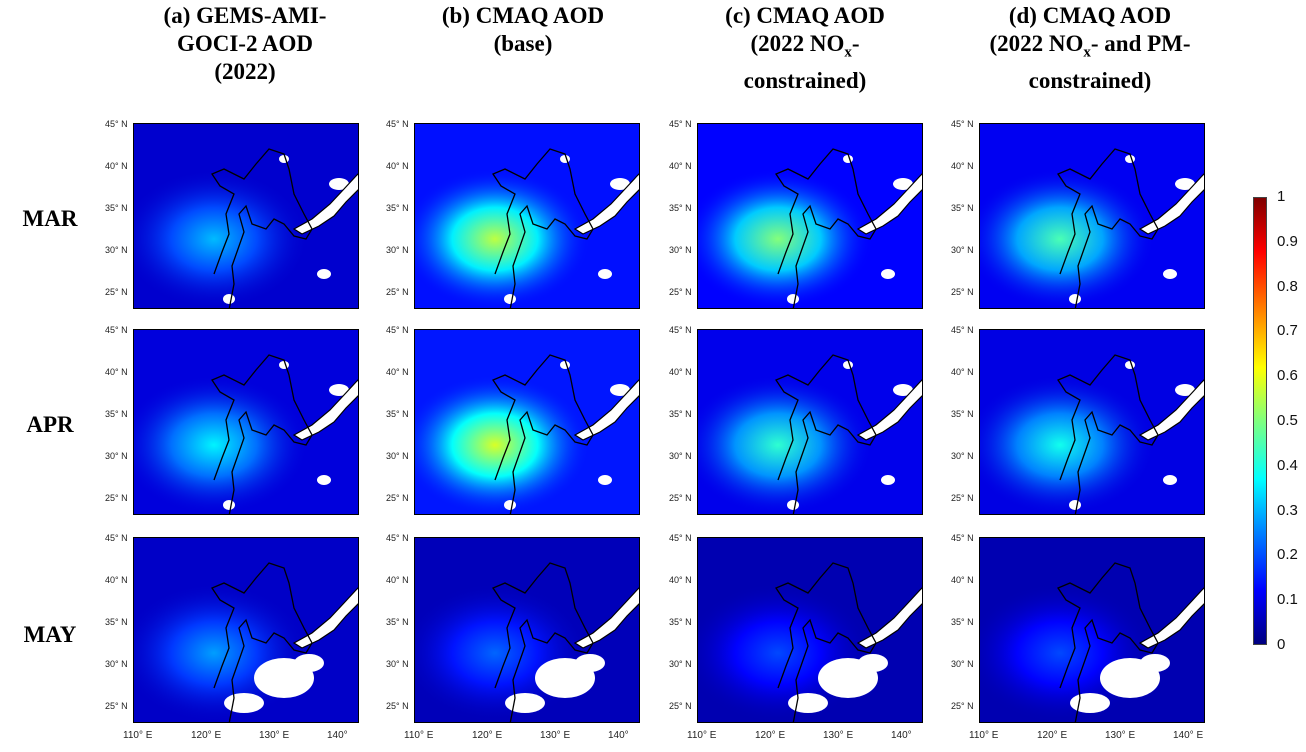 The image size is (1306, 752). I want to click on colorbar-tick-label: 0.1, so click(1287, 600).